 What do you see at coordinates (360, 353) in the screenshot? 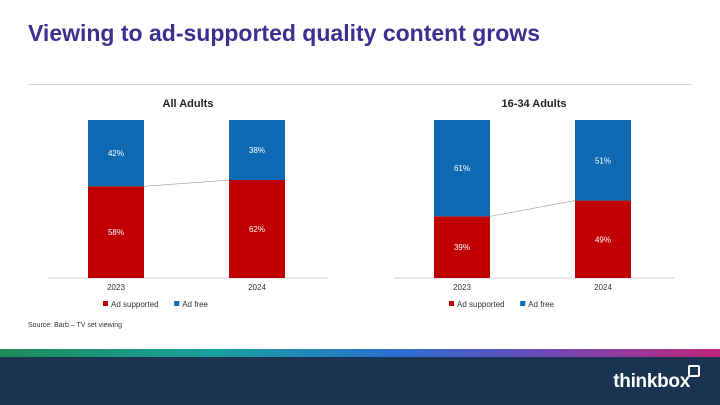
I see `footer-gradient-strip` at bounding box center [360, 353].